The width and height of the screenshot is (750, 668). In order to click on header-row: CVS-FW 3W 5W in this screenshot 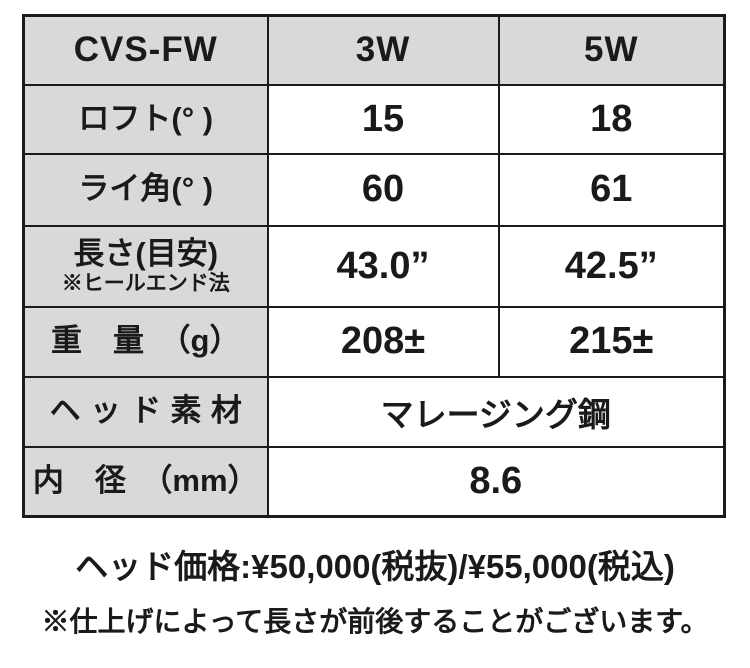, I will do `click(374, 50)`.